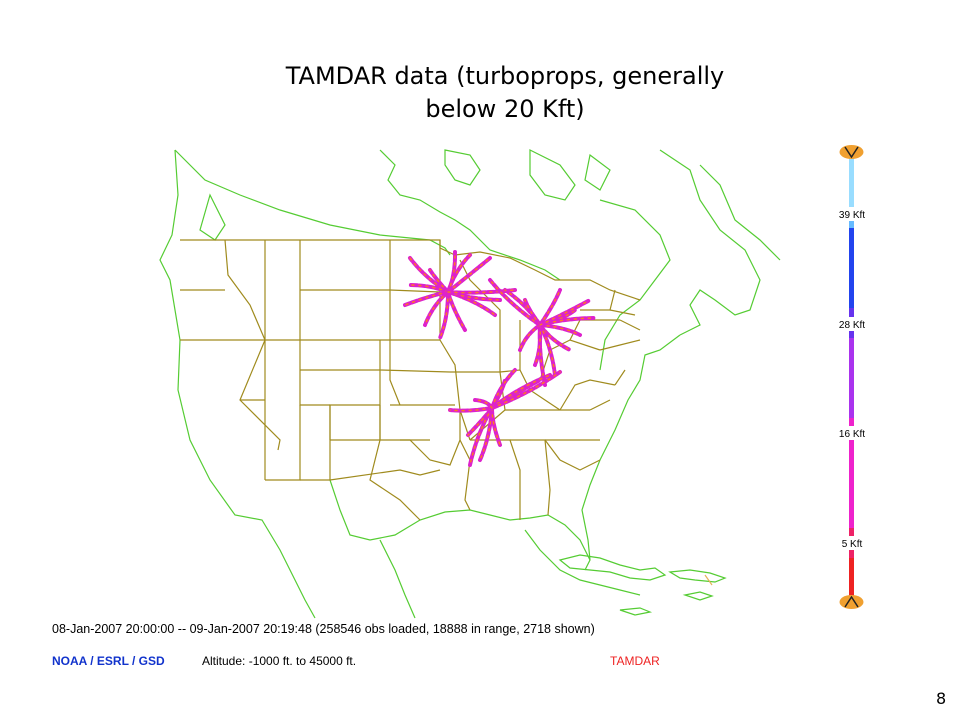 This screenshot has height=720, width=960. Describe the element at coordinates (941, 698) in the screenshot. I see `page-number: 8` at that location.